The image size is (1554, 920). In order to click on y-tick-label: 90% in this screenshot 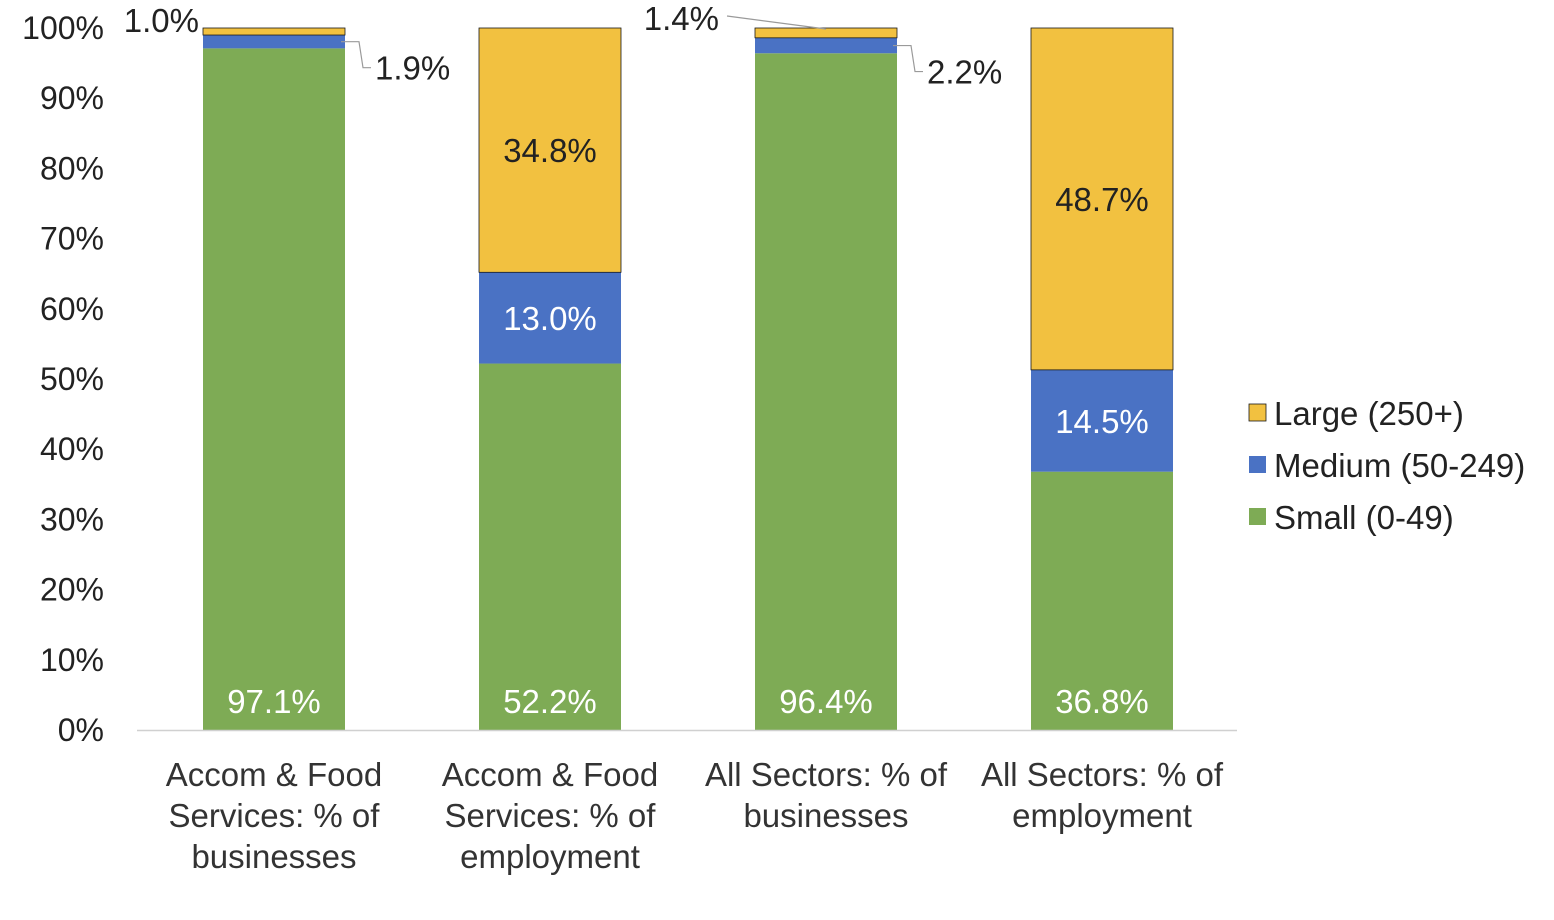, I will do `click(72, 98)`.